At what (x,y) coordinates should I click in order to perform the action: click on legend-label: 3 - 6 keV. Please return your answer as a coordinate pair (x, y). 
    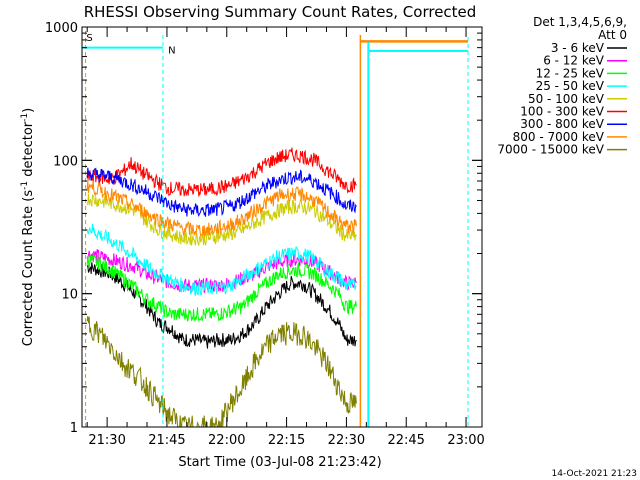
    Looking at the image, I should click on (578, 48).